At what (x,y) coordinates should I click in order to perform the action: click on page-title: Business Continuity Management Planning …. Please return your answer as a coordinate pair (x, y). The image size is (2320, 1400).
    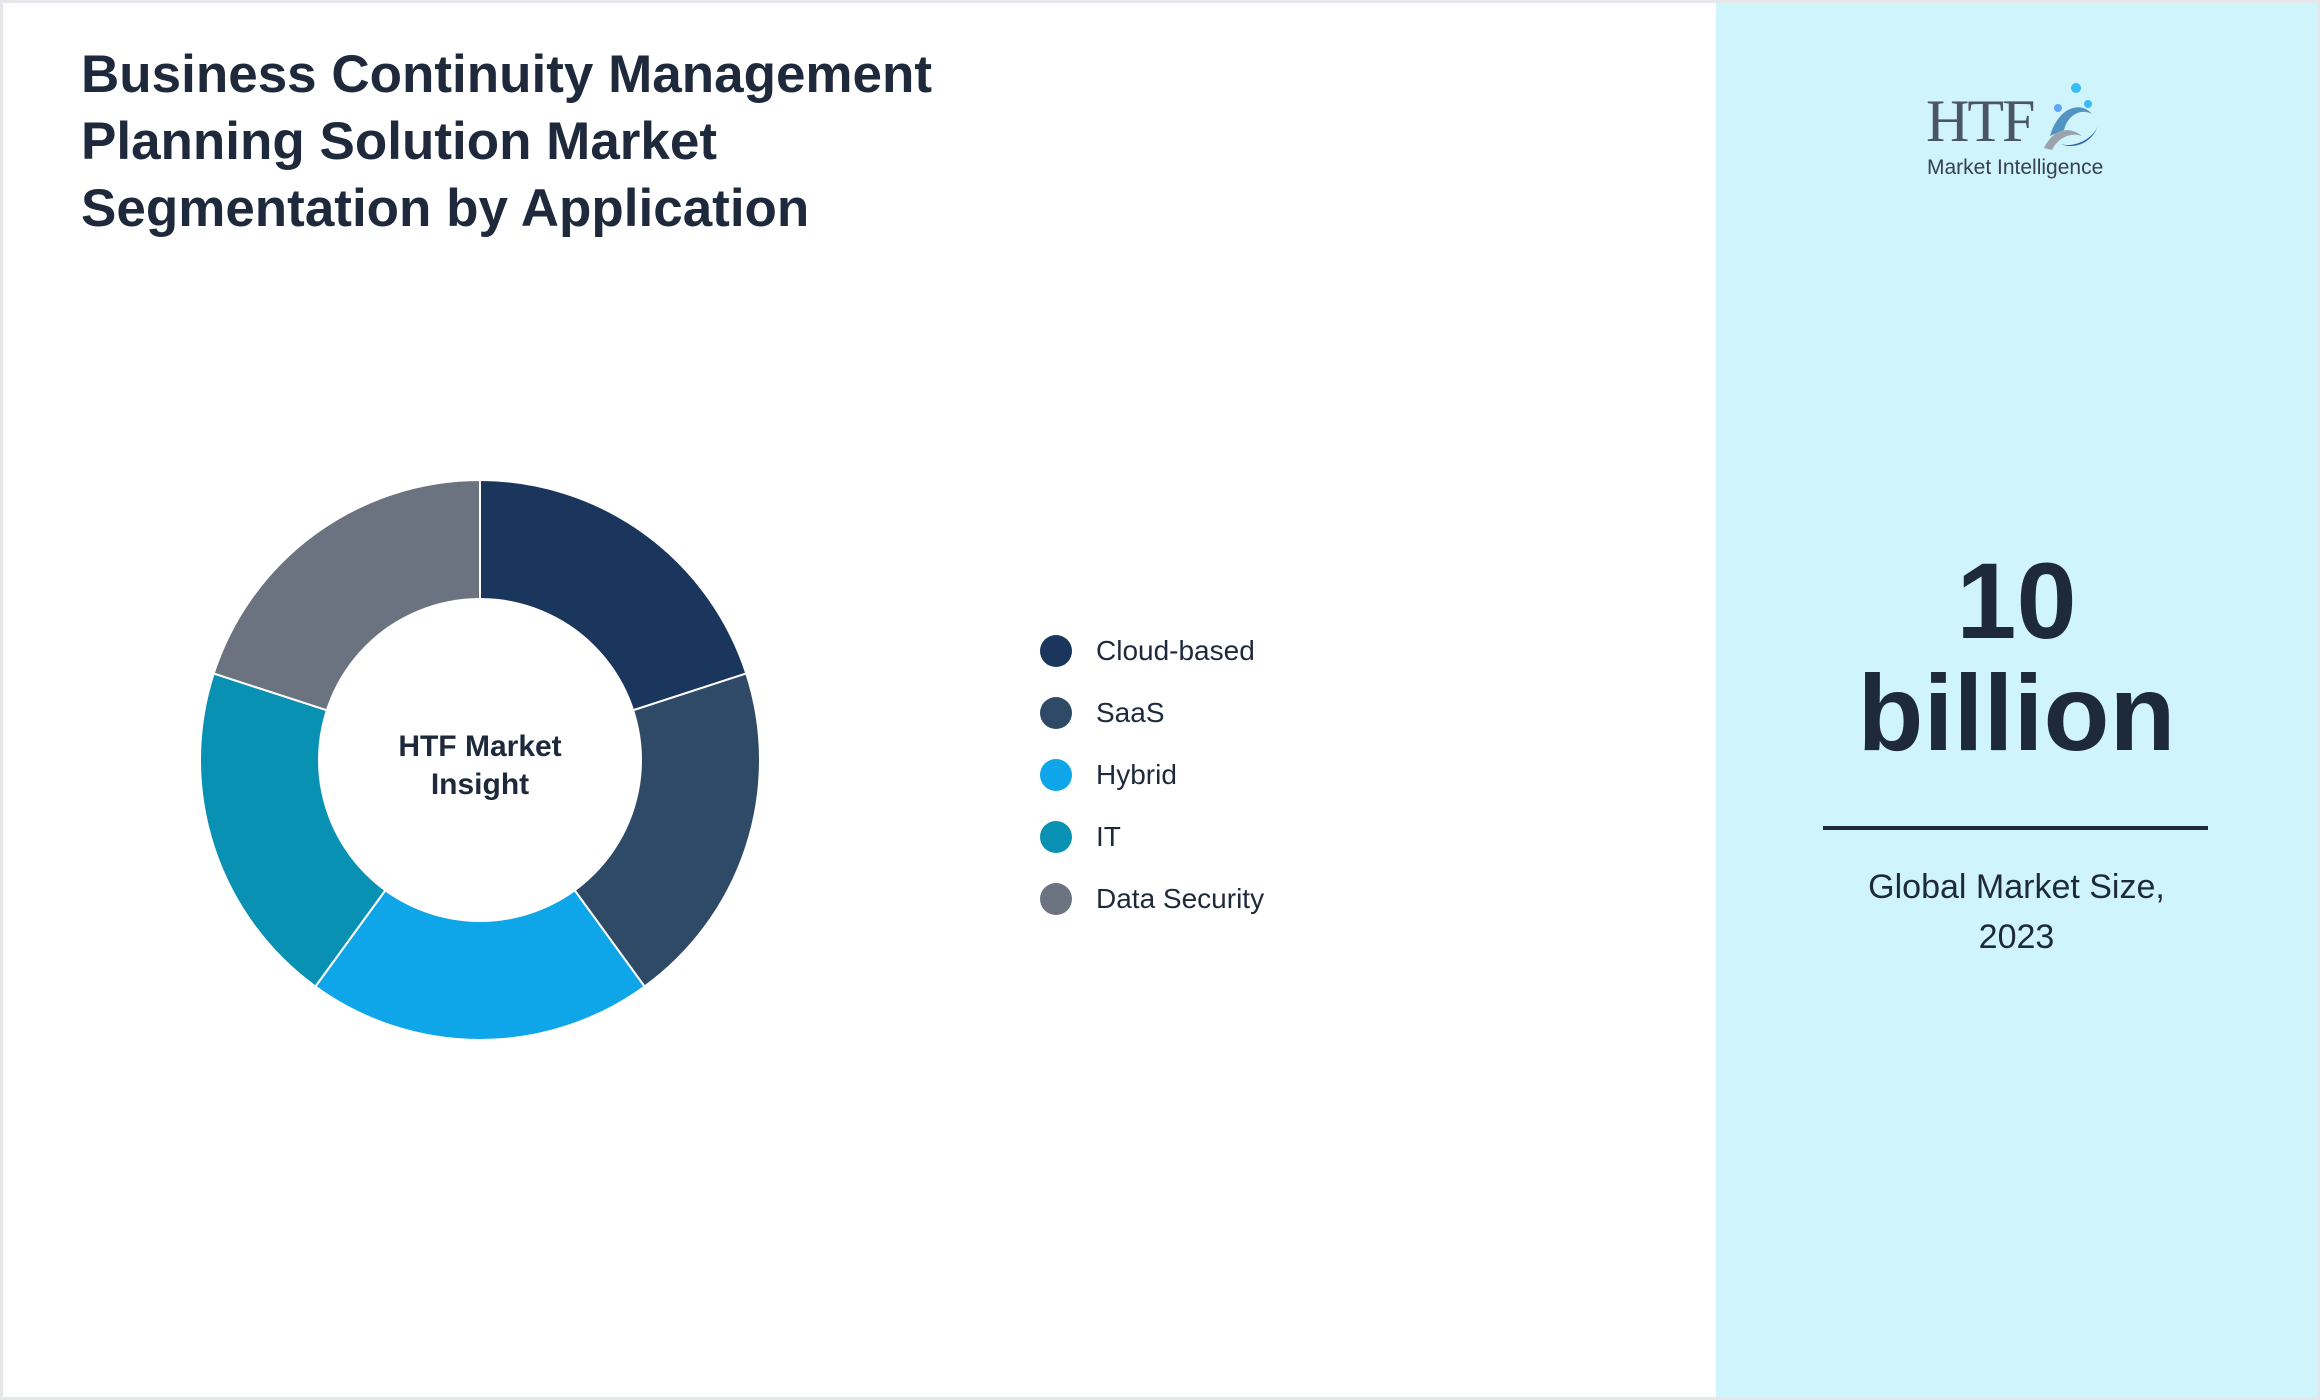
    Looking at the image, I should click on (631, 141).